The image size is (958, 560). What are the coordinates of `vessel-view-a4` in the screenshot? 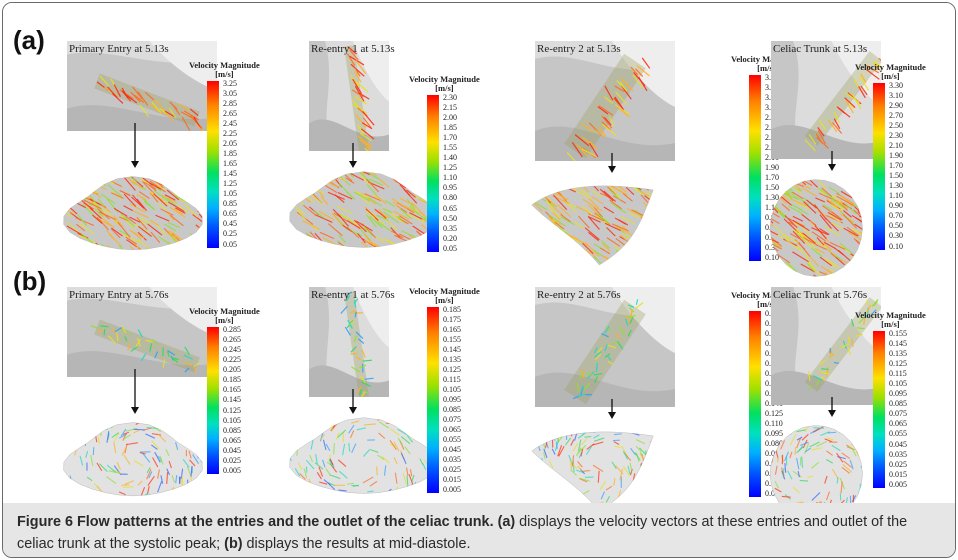 It's located at (826, 100).